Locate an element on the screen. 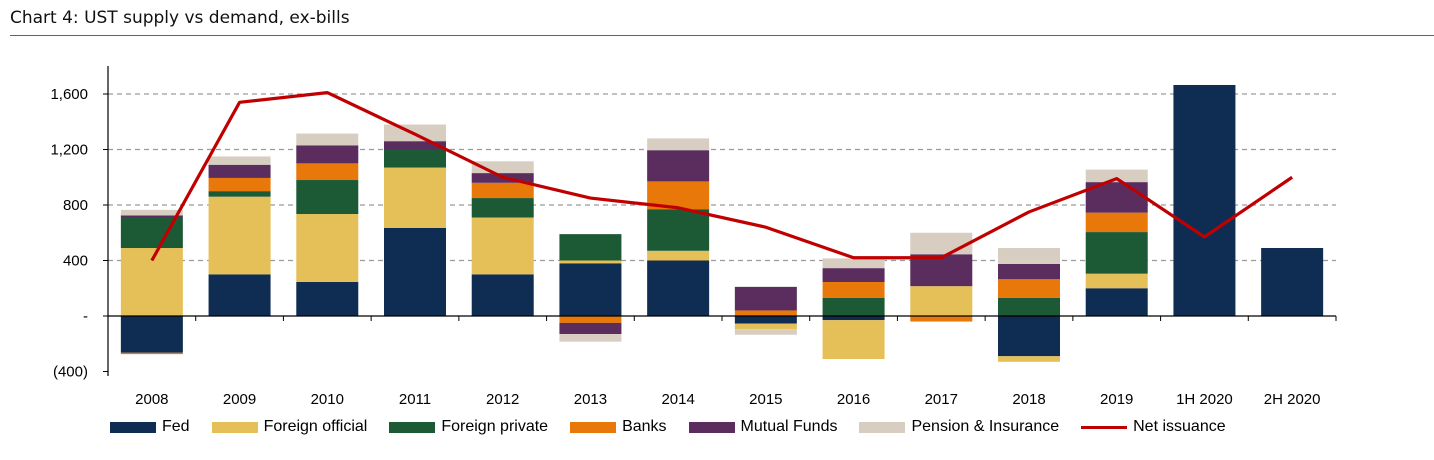 The image size is (1434, 460). x-tick-label: 1H 2020 is located at coordinates (1204, 399).